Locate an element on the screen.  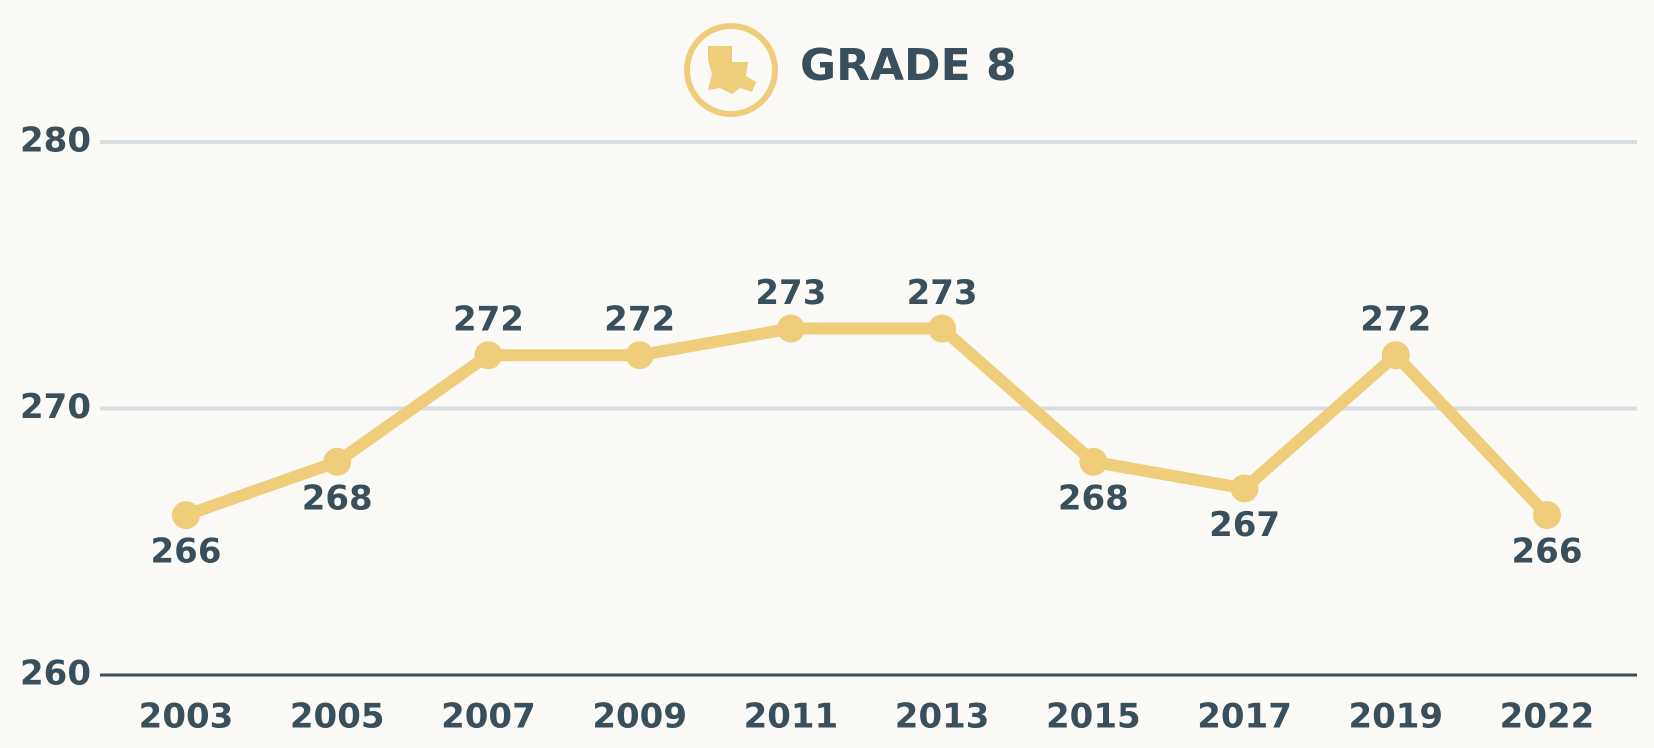
x-tick-label: 2007 is located at coordinates (488, 717).